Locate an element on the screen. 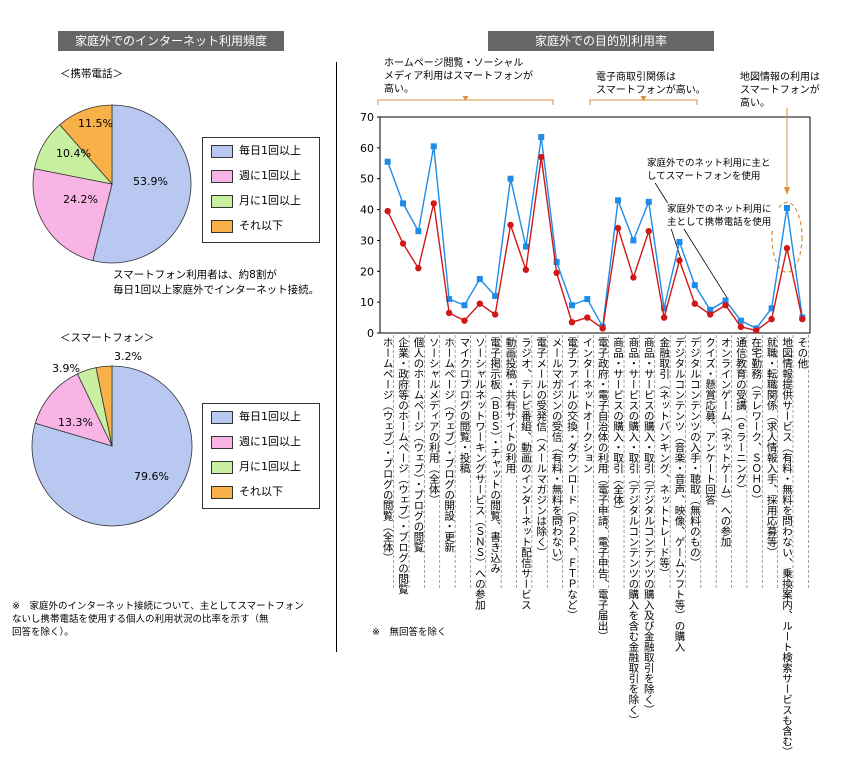  swatch-weekly is located at coordinates (222, 176).